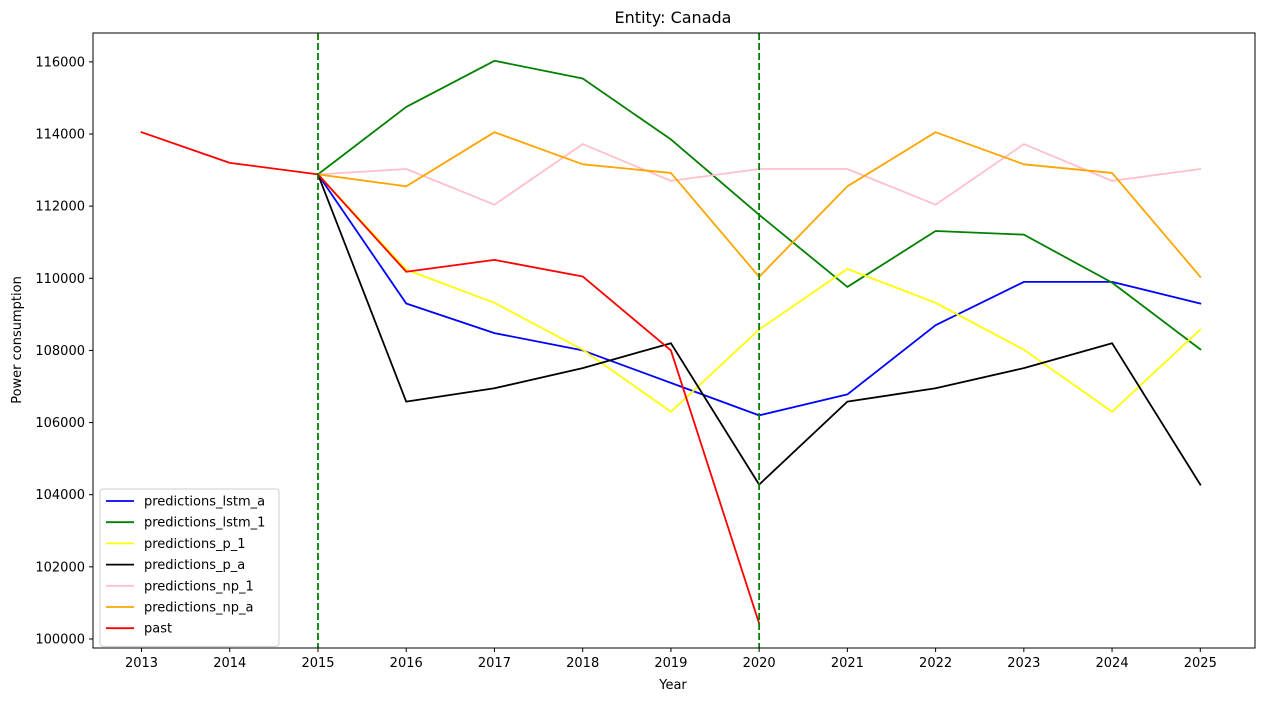 The height and width of the screenshot is (701, 1264). What do you see at coordinates (17, 340) in the screenshot?
I see `y-axis-title: Power consumption` at bounding box center [17, 340].